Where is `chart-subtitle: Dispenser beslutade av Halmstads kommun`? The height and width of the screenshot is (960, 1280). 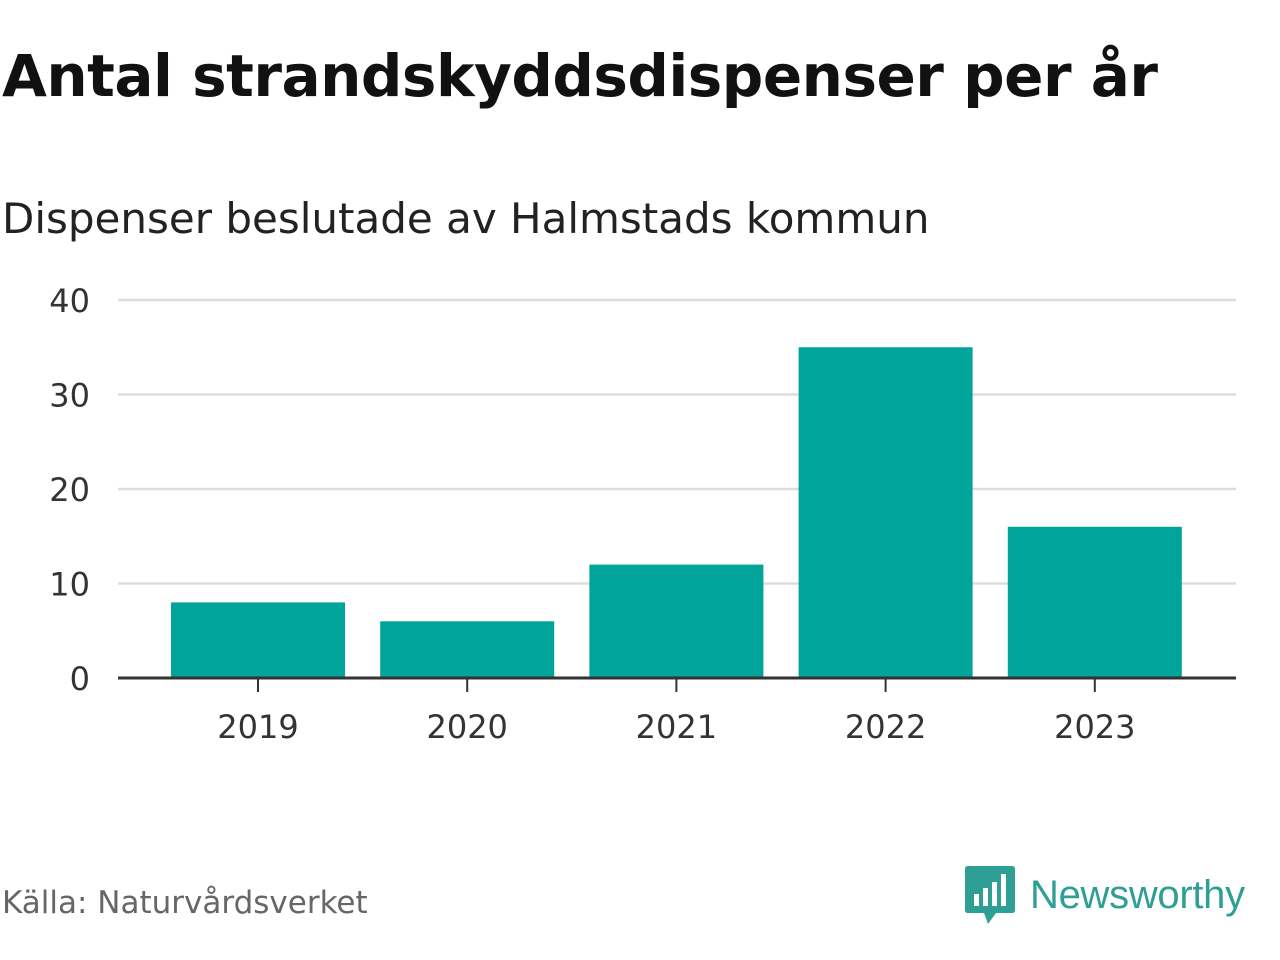
chart-subtitle: Dispenser beslutade av Halmstads kommun is located at coordinates (466, 218).